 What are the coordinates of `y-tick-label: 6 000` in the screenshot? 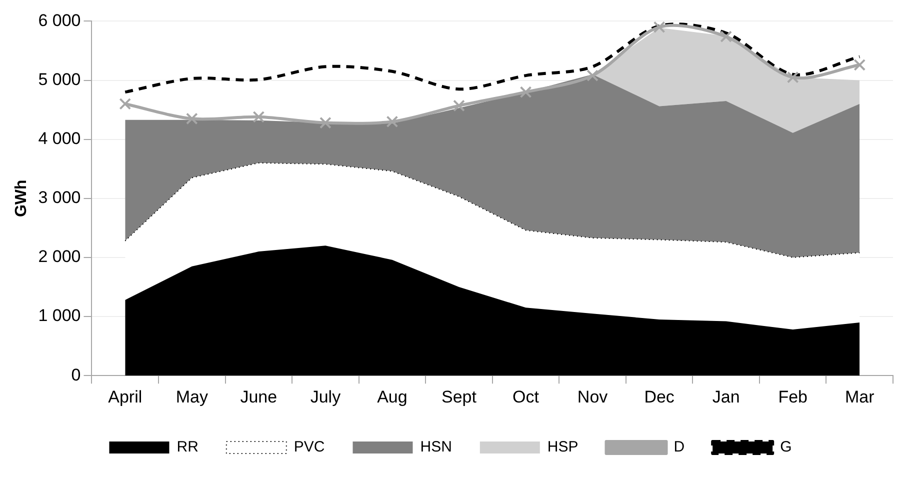 It's located at (59, 20).